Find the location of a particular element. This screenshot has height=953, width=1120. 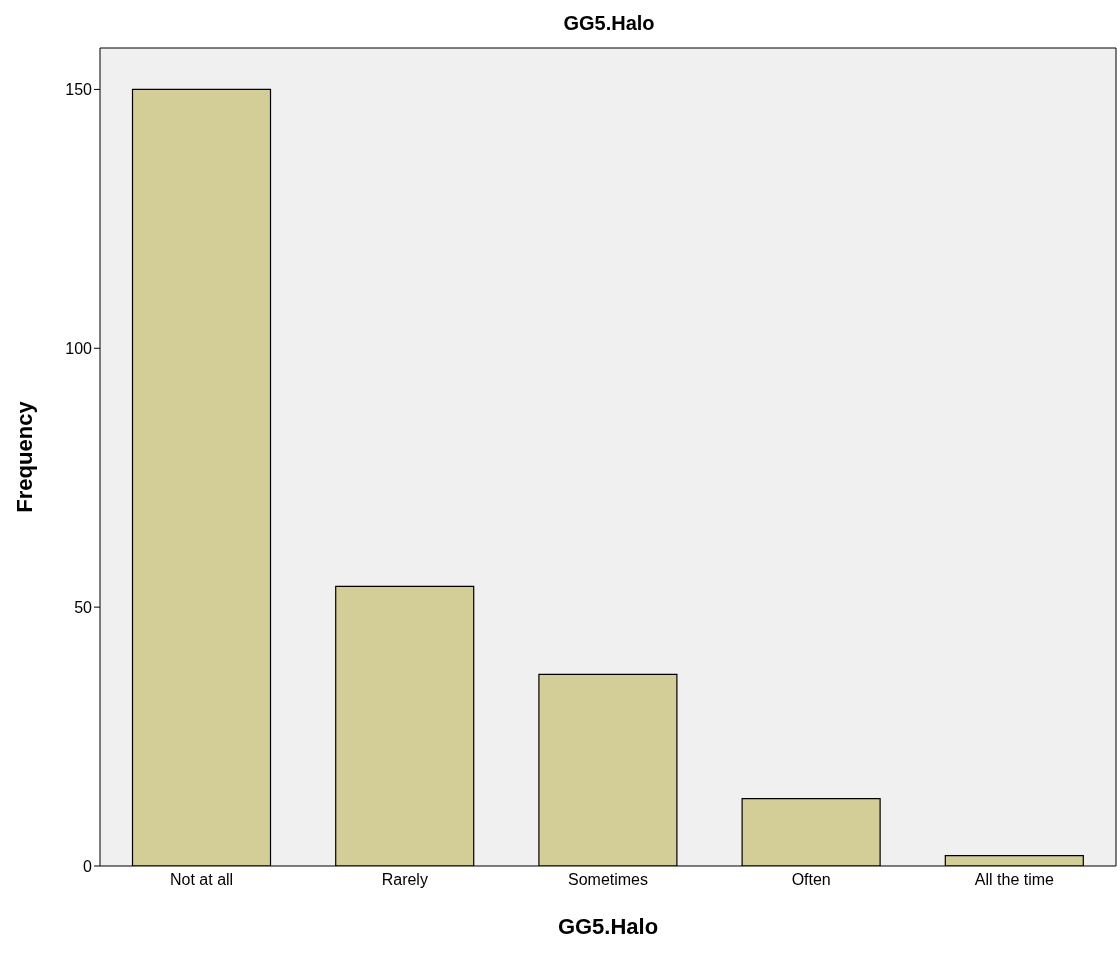

y-tick-label: 150 is located at coordinates (79, 90).